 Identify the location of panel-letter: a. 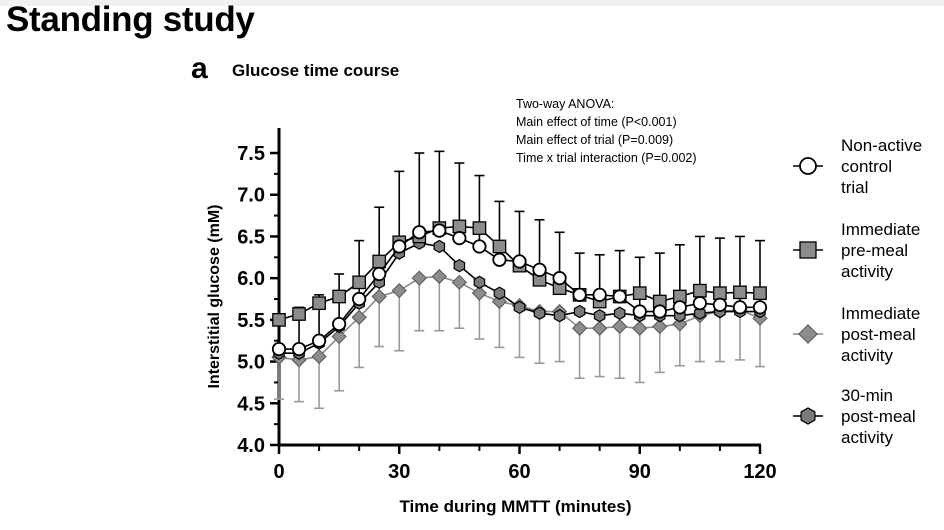
(199, 68).